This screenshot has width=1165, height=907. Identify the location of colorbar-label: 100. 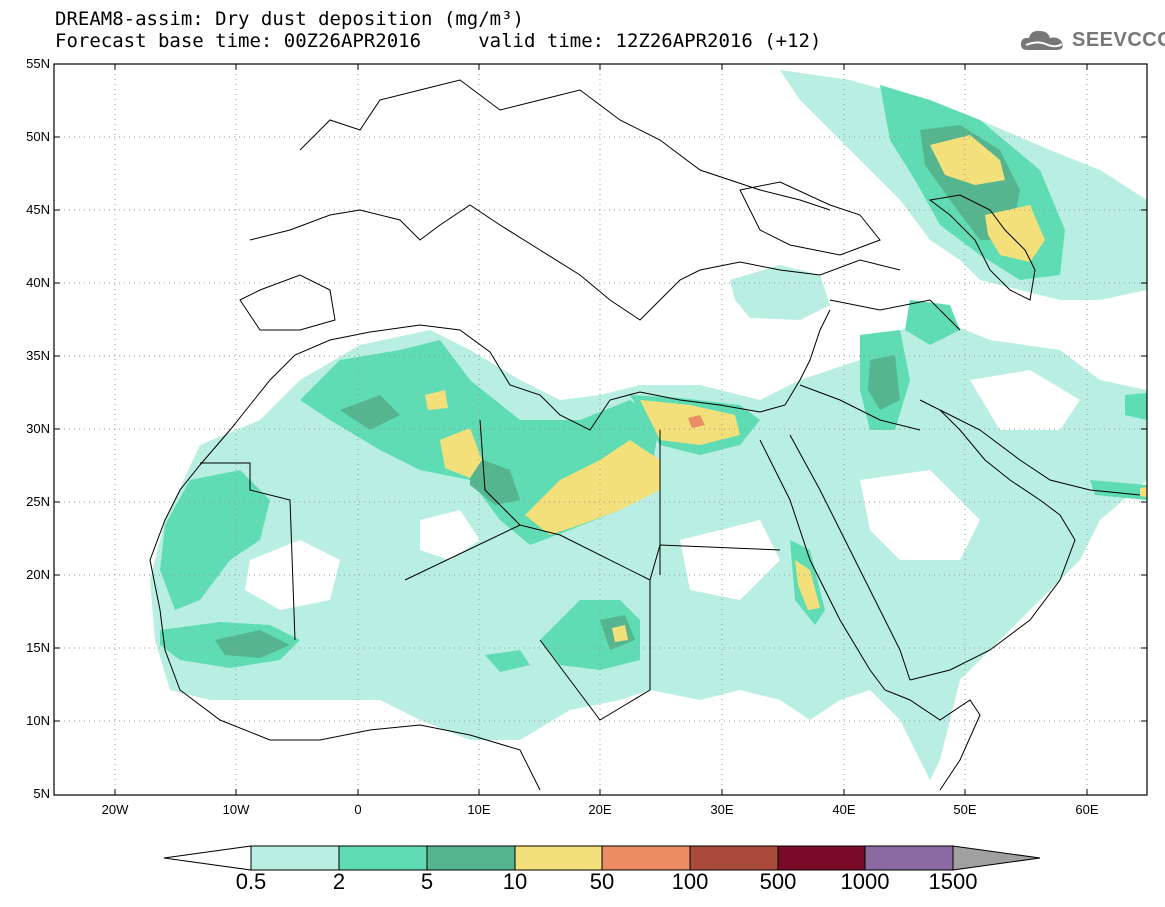
(690, 881).